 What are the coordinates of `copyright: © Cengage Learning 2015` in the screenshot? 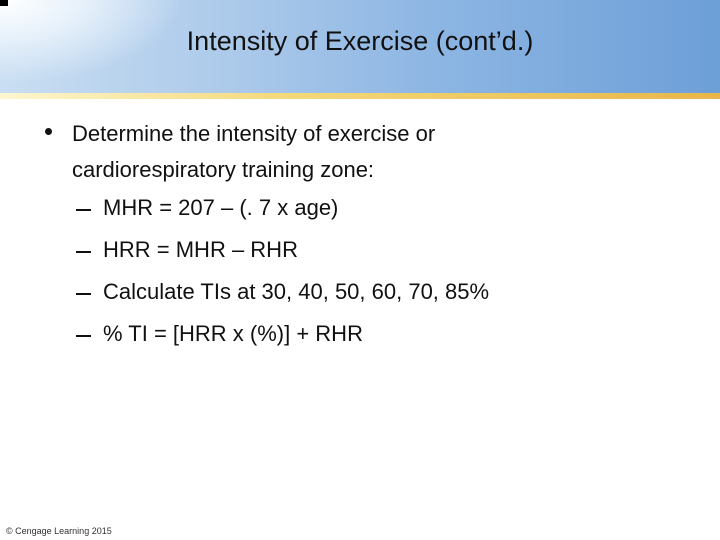 It's located at (59, 531).